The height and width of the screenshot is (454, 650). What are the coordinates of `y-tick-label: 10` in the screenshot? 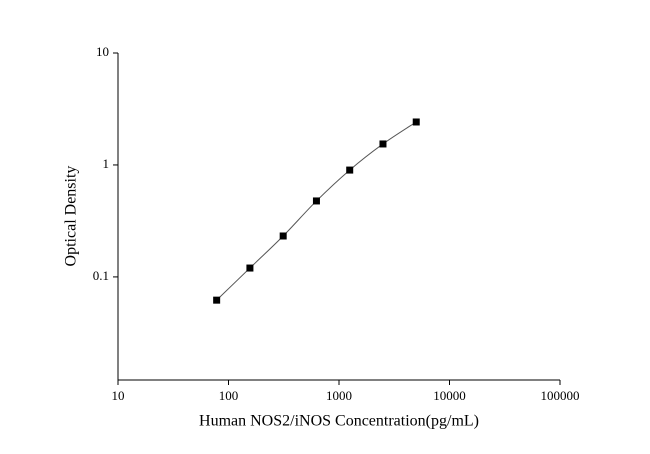 It's located at (102, 51).